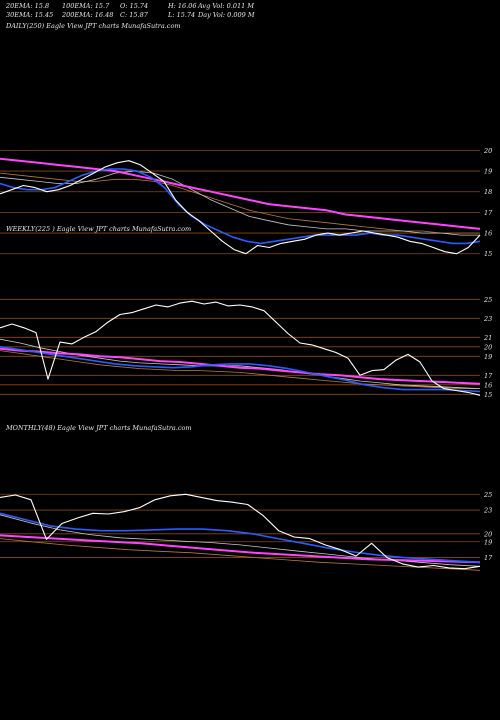 This screenshot has width=500, height=720. What do you see at coordinates (134, 6) in the screenshot?
I see `open-readout: O: 15.74` at bounding box center [134, 6].